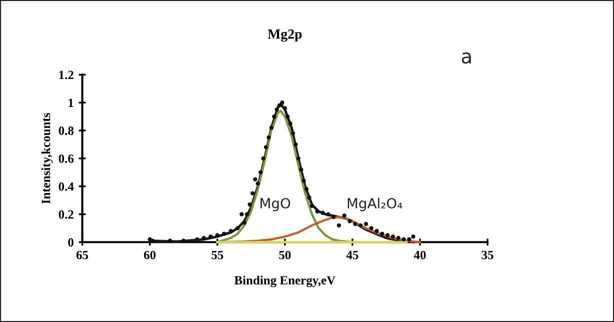  I want to click on x-axis-title: Binding Energy,eV, so click(285, 282).